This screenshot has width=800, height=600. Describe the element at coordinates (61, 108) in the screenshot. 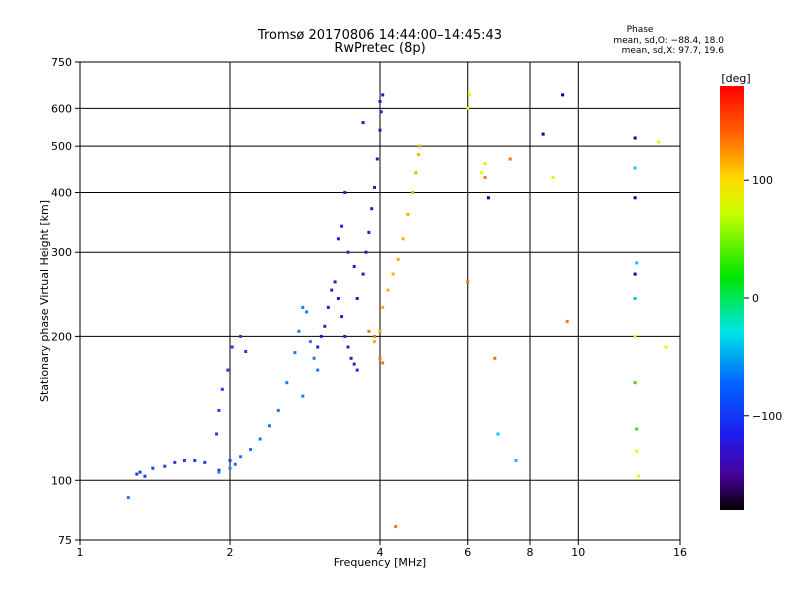

I see `y-tick-label: 600` at that location.